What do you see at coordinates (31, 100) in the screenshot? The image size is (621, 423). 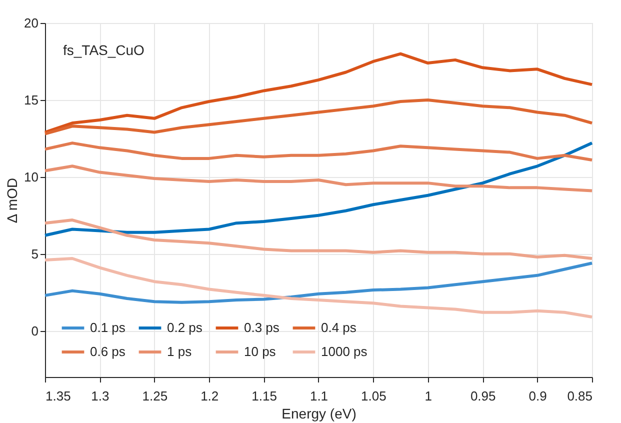 I see `y-tick-label: 15` at bounding box center [31, 100].